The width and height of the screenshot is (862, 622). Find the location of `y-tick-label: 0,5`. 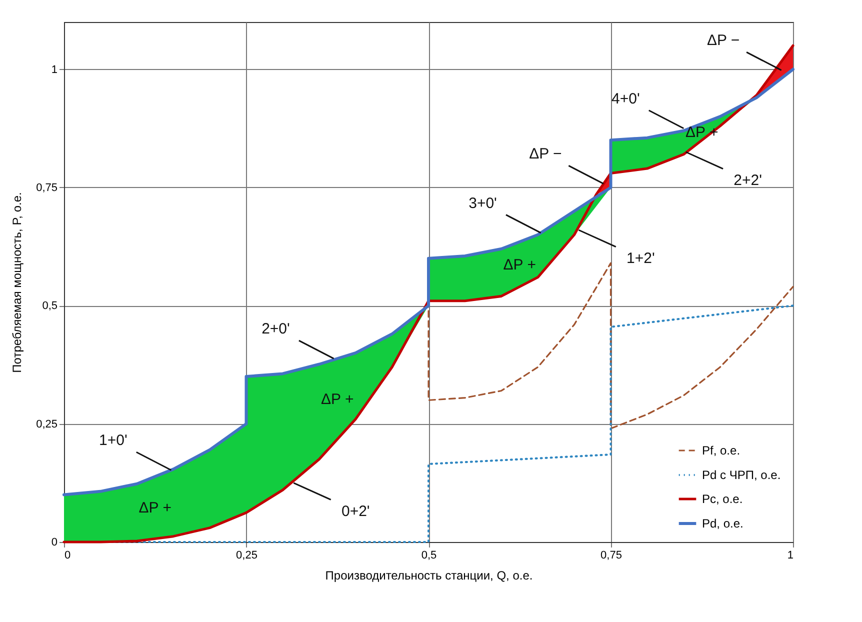

y-tick-label: 0,5 is located at coordinates (50, 306).